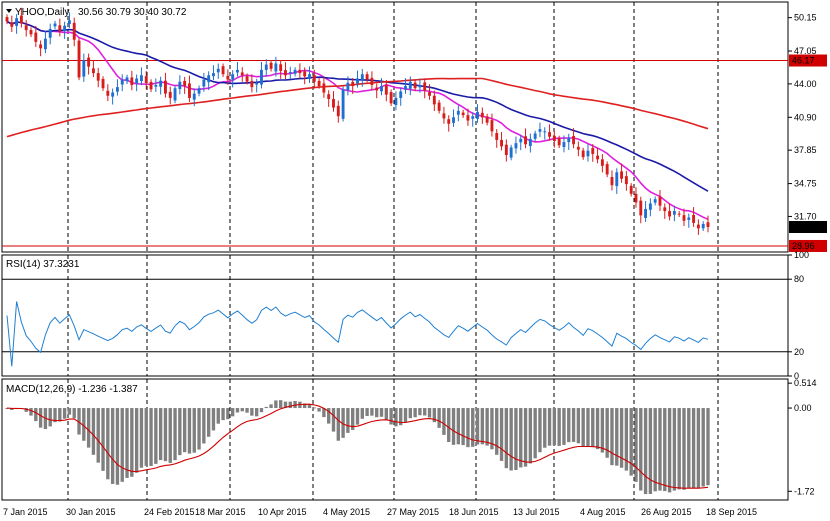  I want to click on price-tick-label: 31.70, so click(805, 216).